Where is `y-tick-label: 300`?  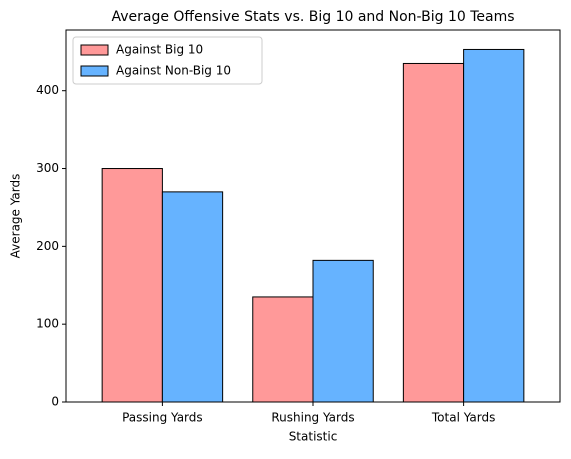
y-tick-label: 300 is located at coordinates (47, 168).